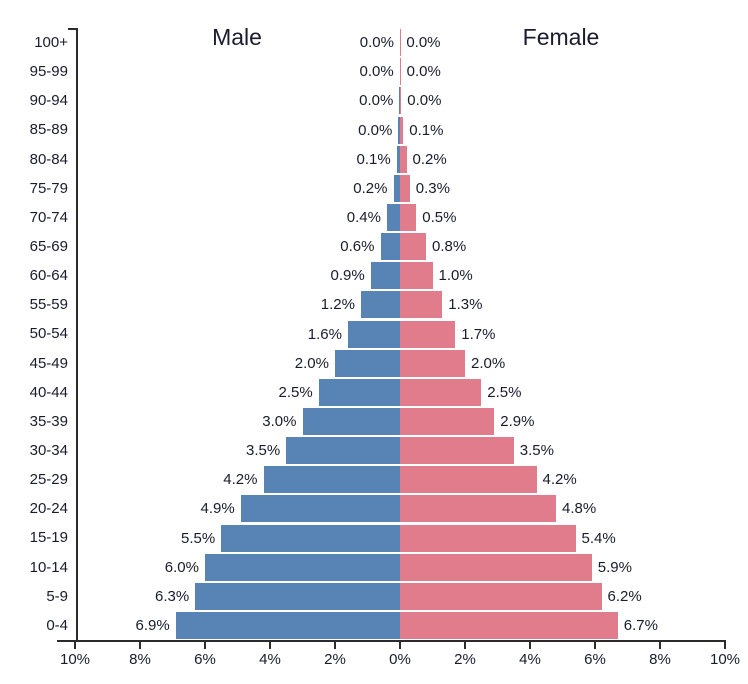  What do you see at coordinates (373, 159) in the screenshot?
I see `male-value-label: 0.1%` at bounding box center [373, 159].